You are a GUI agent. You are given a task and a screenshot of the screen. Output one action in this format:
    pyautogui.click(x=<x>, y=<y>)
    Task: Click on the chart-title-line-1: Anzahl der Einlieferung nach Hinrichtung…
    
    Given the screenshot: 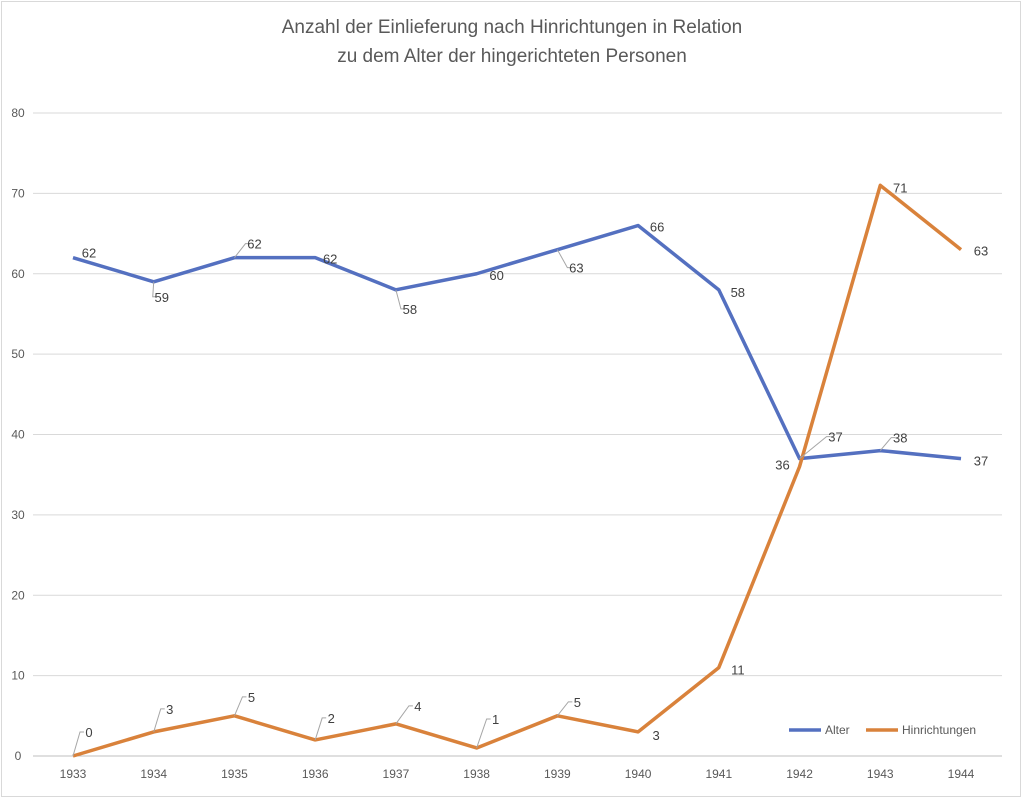 What is the action you would take?
    pyautogui.click(x=512, y=27)
    